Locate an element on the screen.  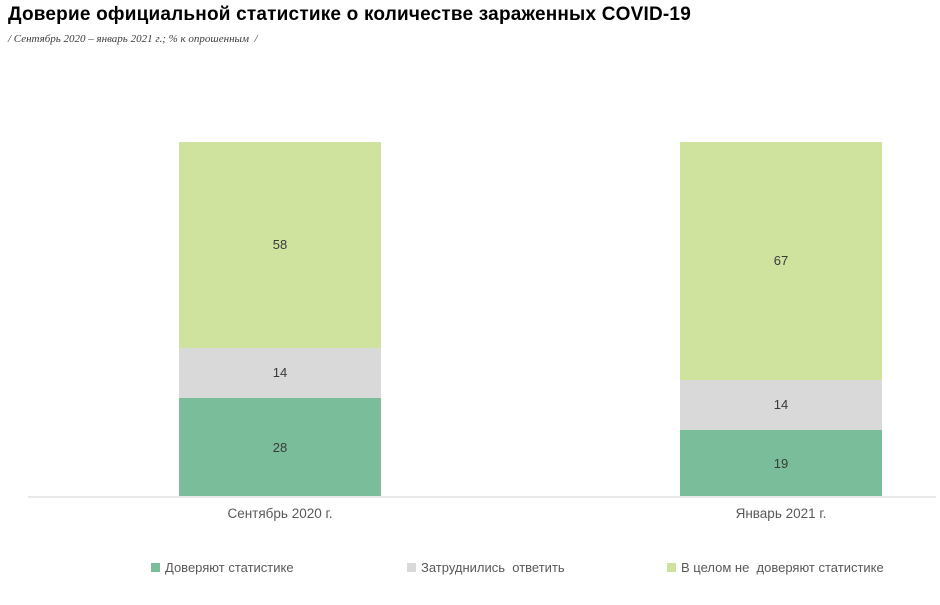
x-axis-line is located at coordinates (482, 497).